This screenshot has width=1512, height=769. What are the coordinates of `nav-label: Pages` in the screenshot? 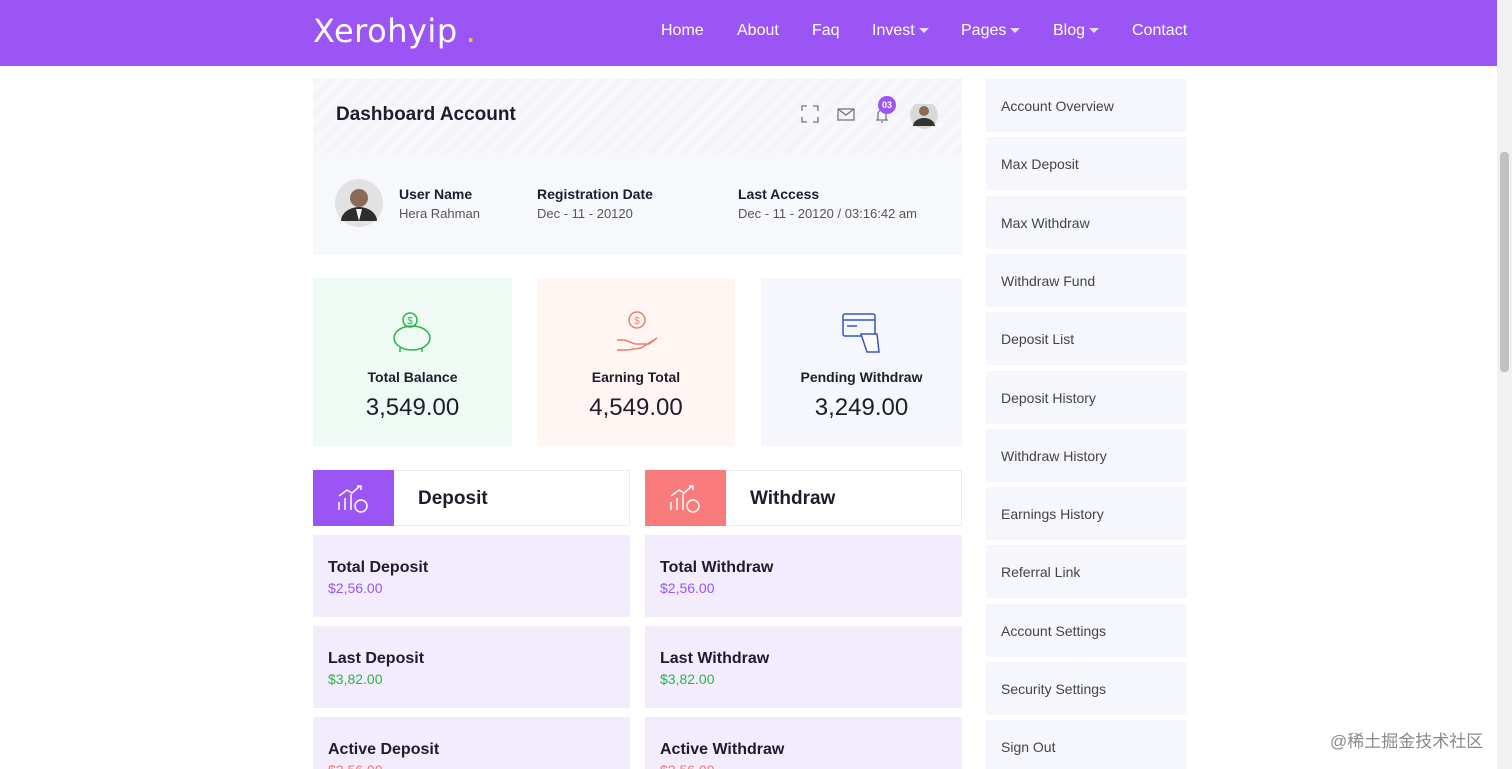 It's located at (984, 30).